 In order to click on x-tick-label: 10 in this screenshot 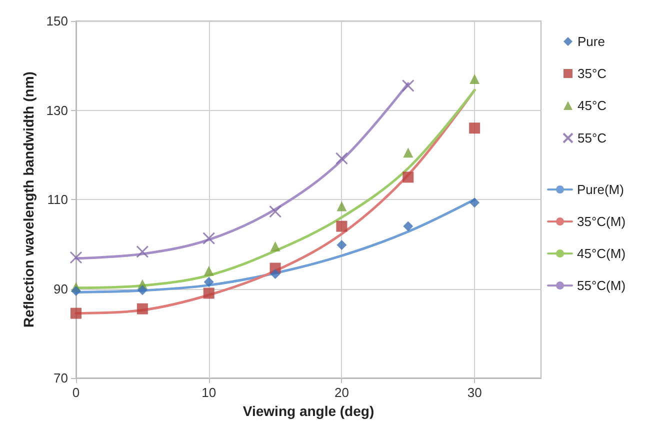, I will do `click(209, 392)`.